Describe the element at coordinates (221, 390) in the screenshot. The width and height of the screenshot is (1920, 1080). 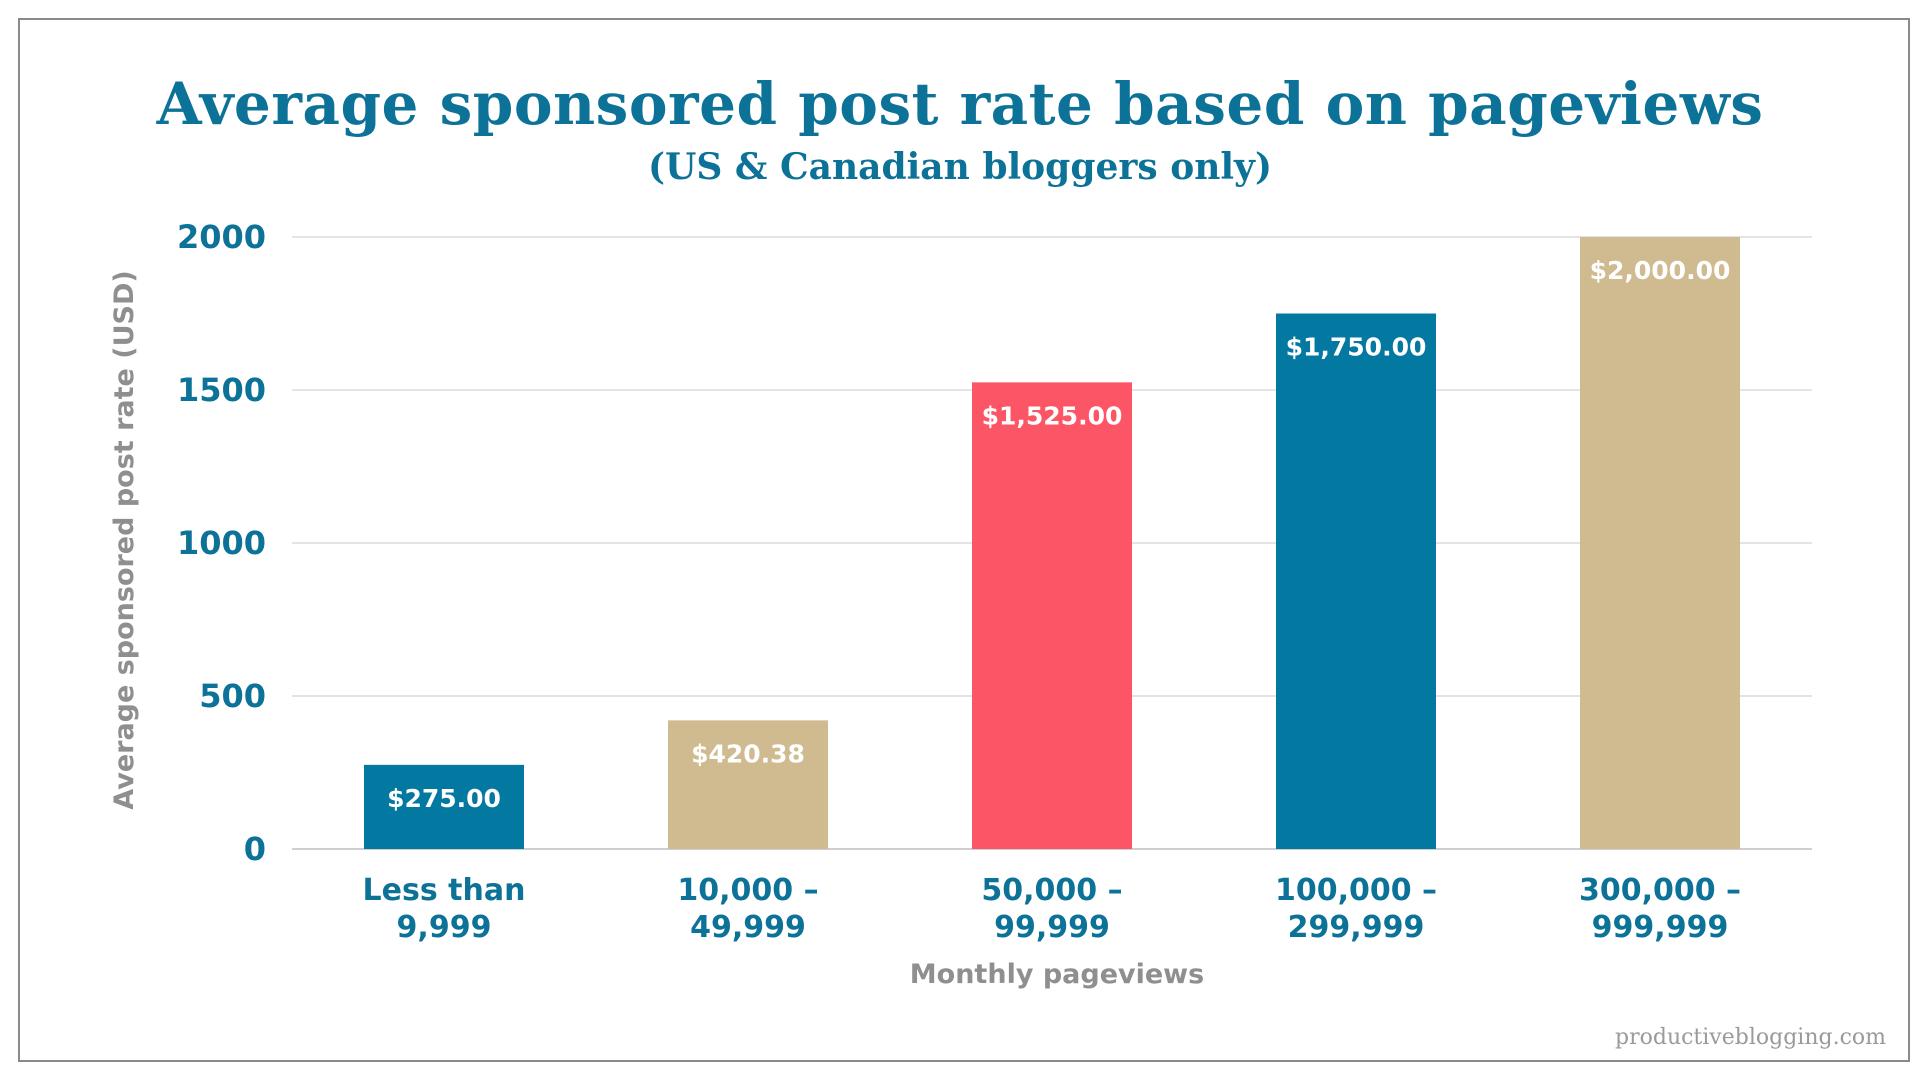
I see `y-tick-label: 1500` at that location.